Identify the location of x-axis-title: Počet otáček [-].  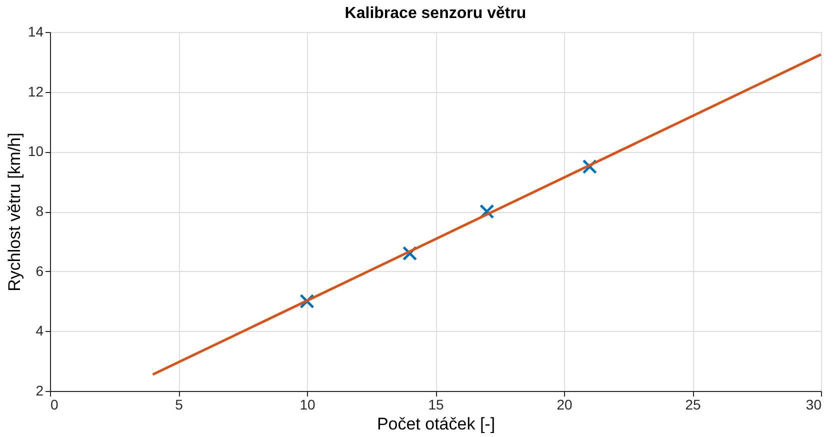
(436, 424).